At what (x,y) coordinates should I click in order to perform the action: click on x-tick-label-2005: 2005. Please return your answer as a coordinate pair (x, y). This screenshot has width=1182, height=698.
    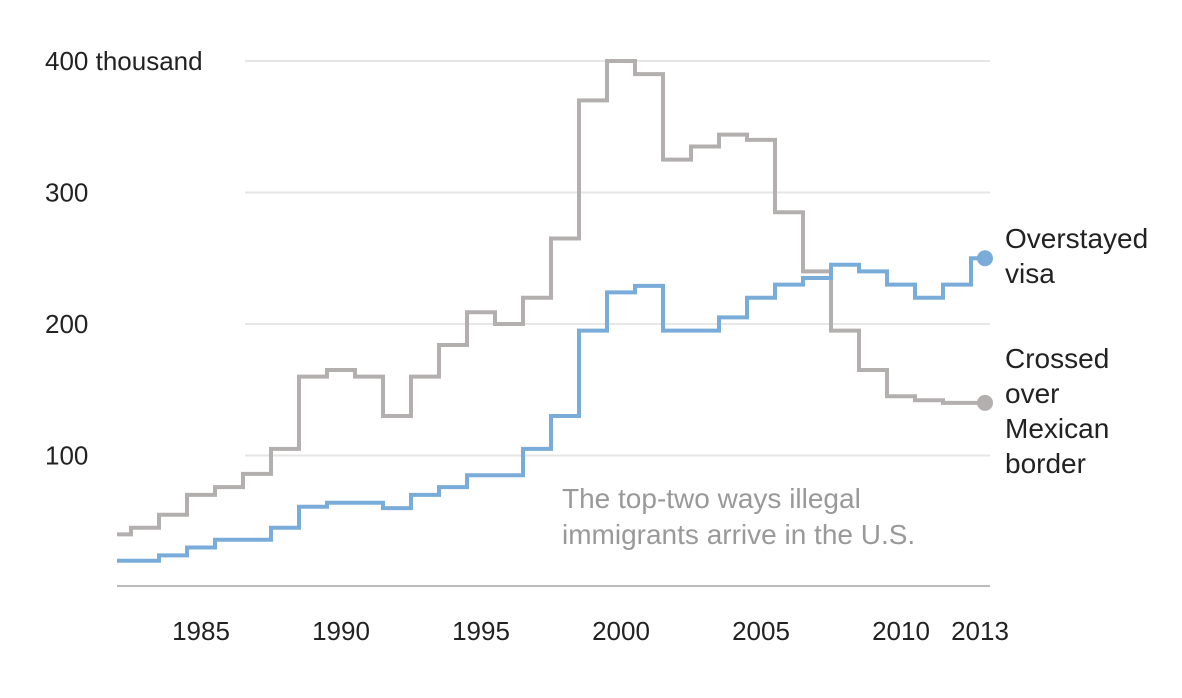
    Looking at the image, I should click on (761, 631).